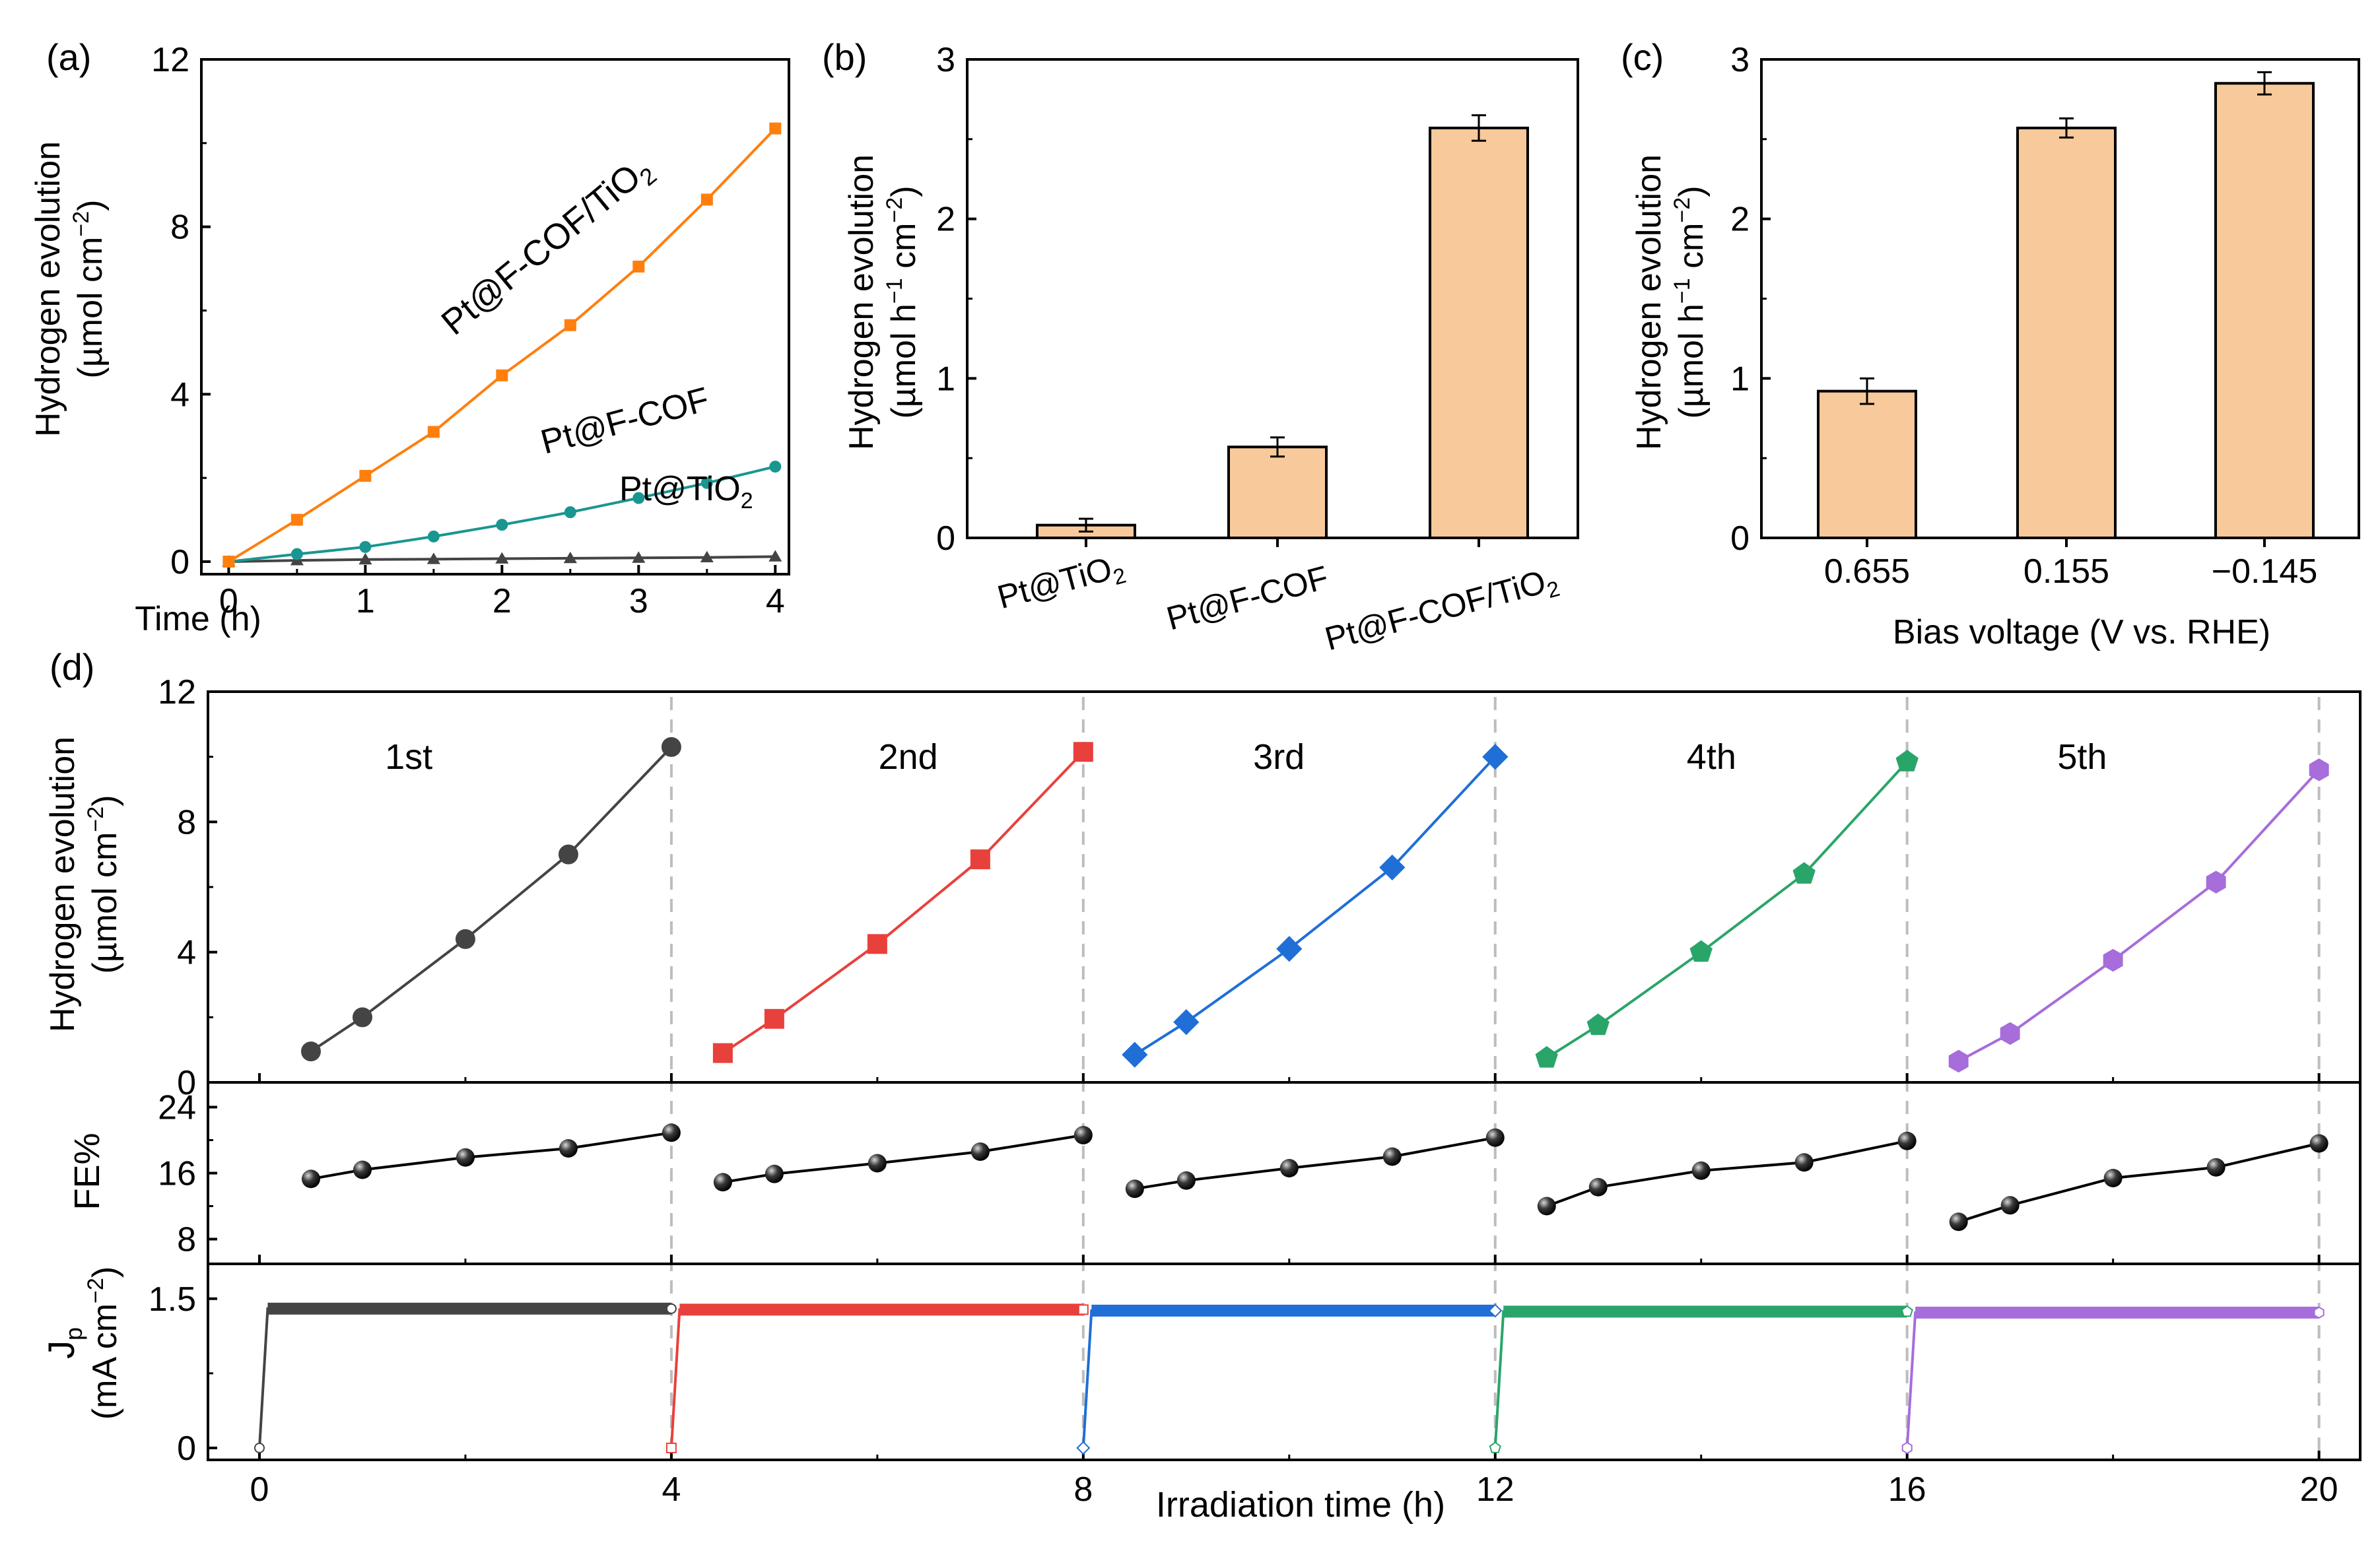 This screenshot has width=2380, height=1547. Describe the element at coordinates (686, 491) in the screenshot. I see `series-label-pt-tio2: Pt@TiO2` at that location.